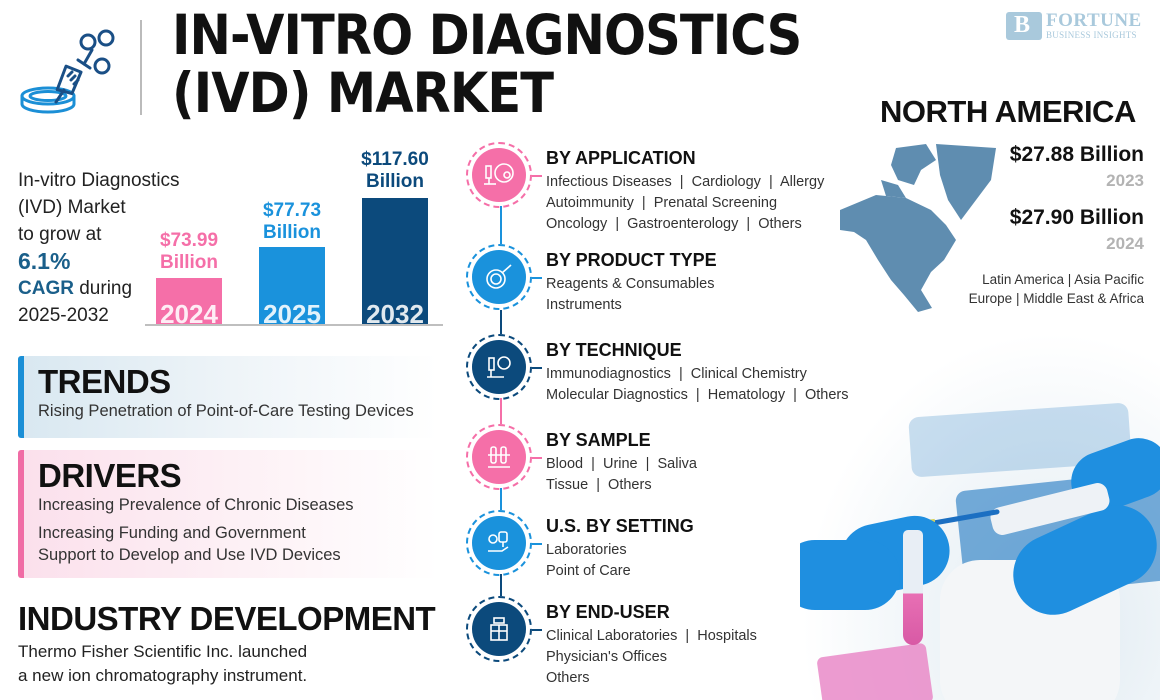  What do you see at coordinates (621, 158) in the screenshot?
I see `segment-title: BY APPLICATION` at bounding box center [621, 158].